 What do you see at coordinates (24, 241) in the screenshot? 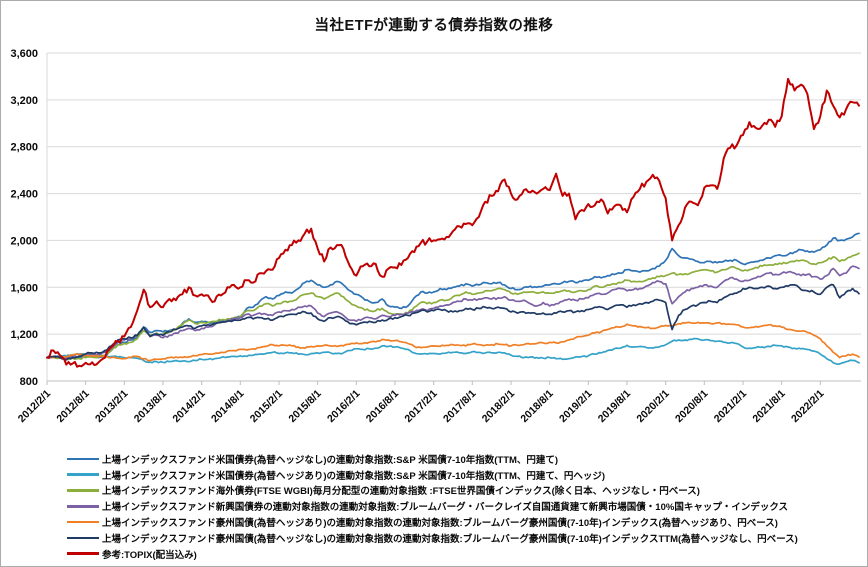
I see `y-tick-label: 2,000` at bounding box center [24, 241].